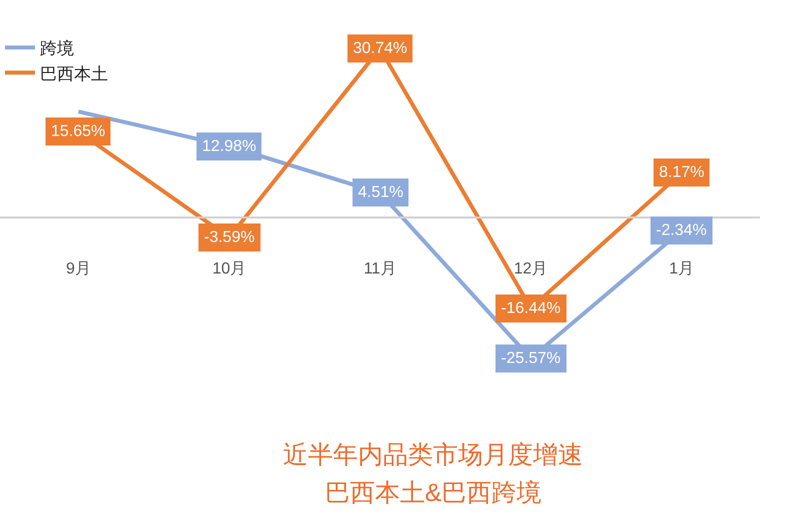 Image resolution: width=808 pixels, height=522 pixels. What do you see at coordinates (681, 172) in the screenshot?
I see `data-label: 8.17%` at bounding box center [681, 172].